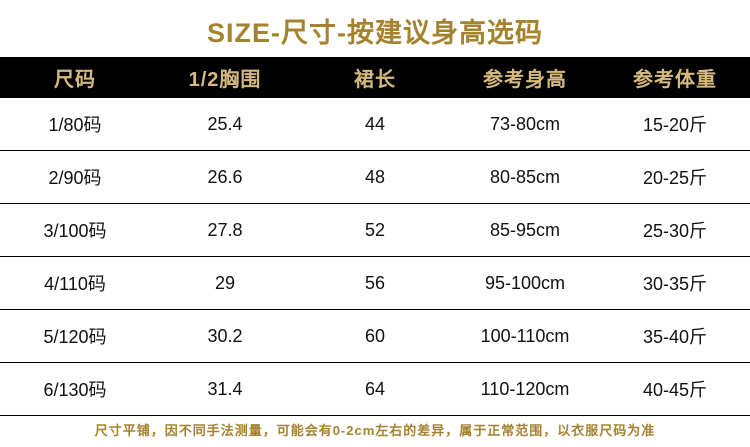 The height and width of the screenshot is (447, 750). I want to click on column-header-size: 尺码, so click(75, 77).